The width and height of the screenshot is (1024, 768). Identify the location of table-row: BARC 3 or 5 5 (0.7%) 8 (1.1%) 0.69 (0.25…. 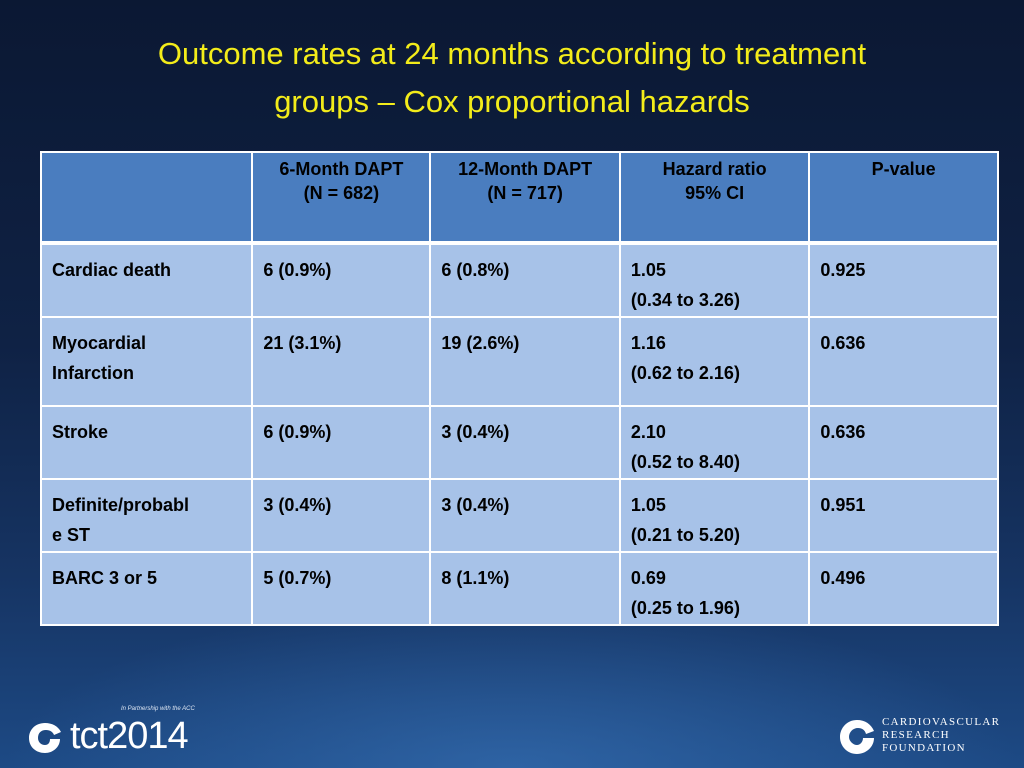
(519, 588).